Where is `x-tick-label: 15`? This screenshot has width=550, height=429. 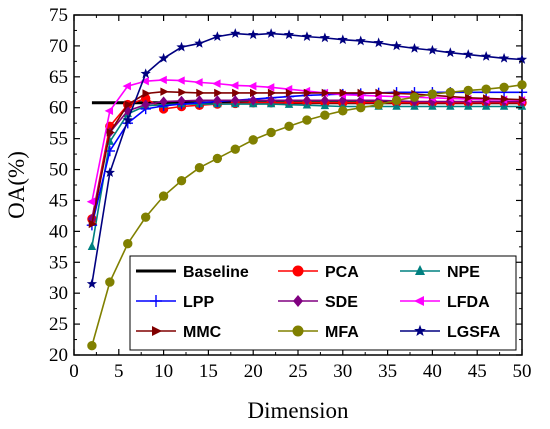 x-tick-label: 15 is located at coordinates (208, 371).